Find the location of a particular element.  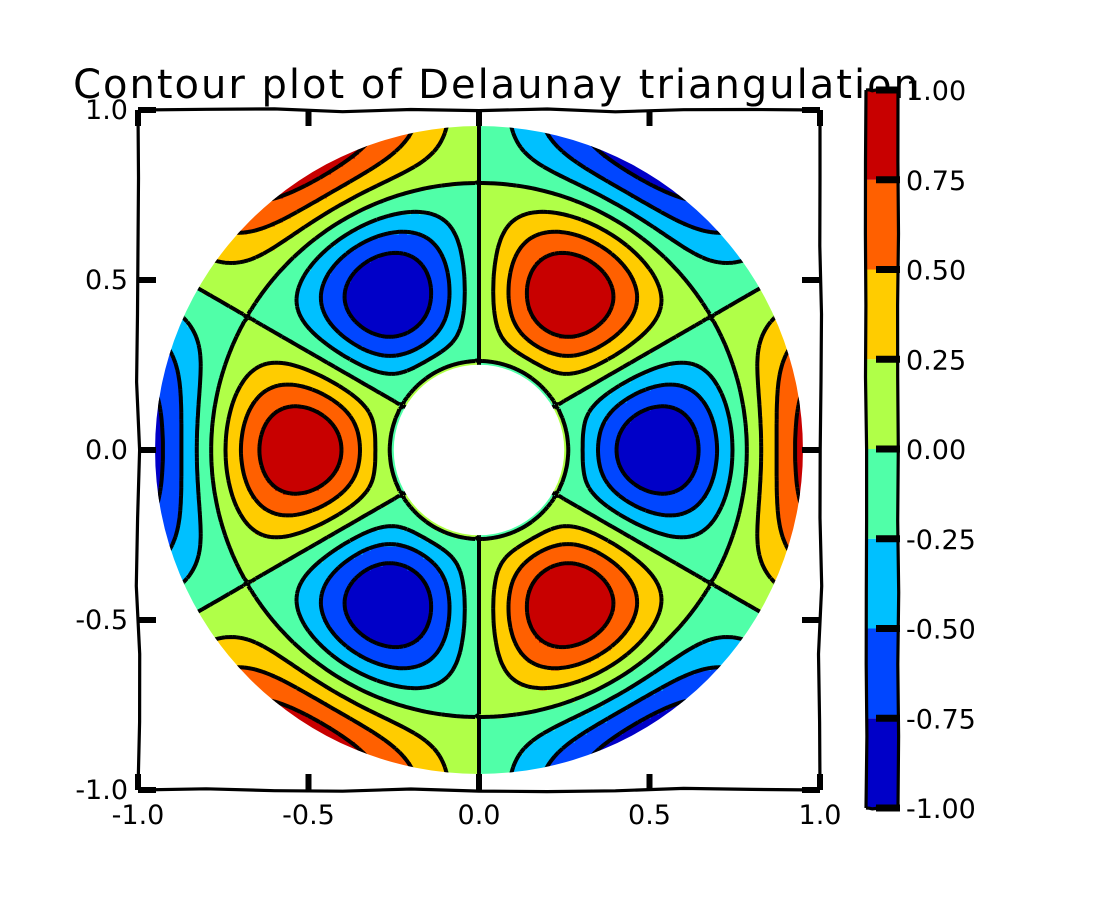

y-tick-label: 0.5 is located at coordinates (106, 280).